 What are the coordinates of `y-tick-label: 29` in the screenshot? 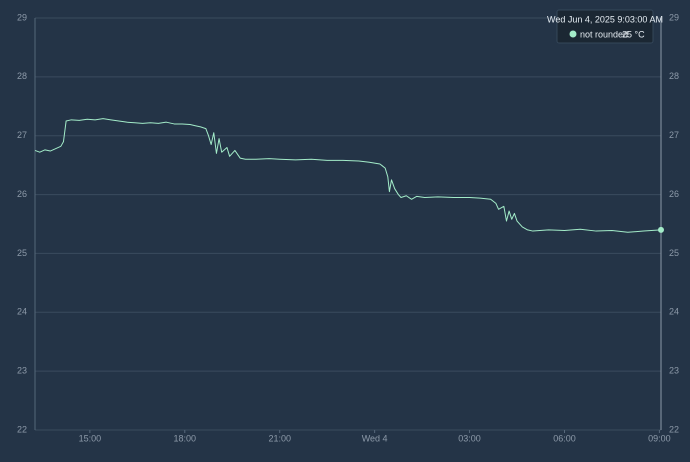 It's located at (22, 17).